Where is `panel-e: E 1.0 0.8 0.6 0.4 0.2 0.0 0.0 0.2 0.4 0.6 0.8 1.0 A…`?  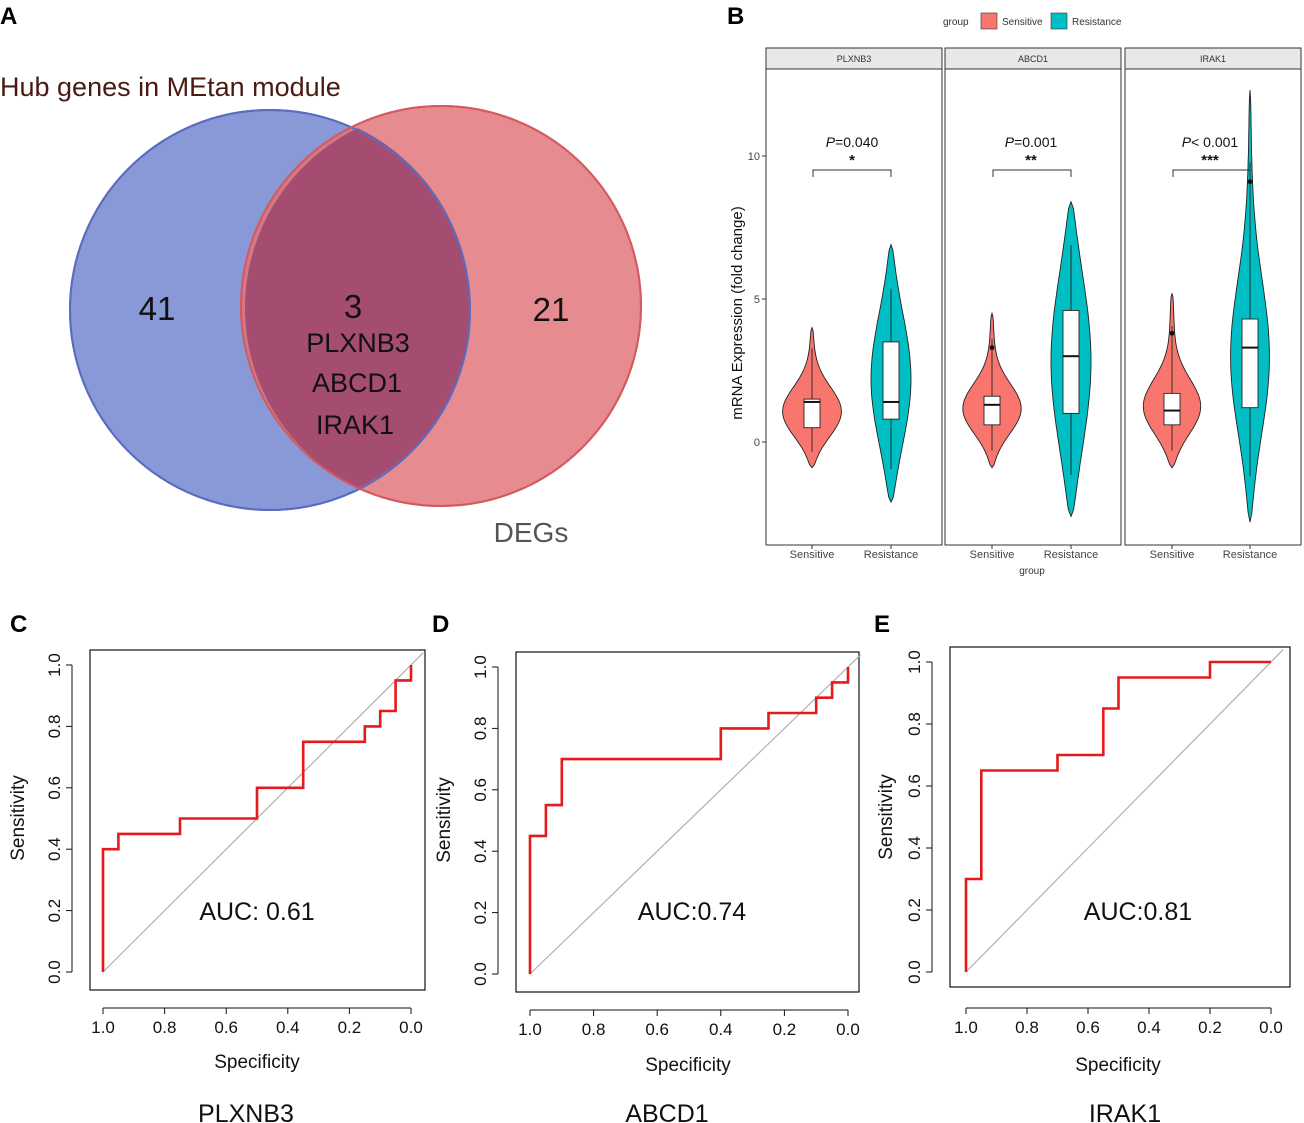 panel-e: E 1.0 0.8 0.6 0.4 0.2 0.0 0.0 0.2 0.4 0.6 0.8 1.0 A… is located at coordinates (1082, 867).